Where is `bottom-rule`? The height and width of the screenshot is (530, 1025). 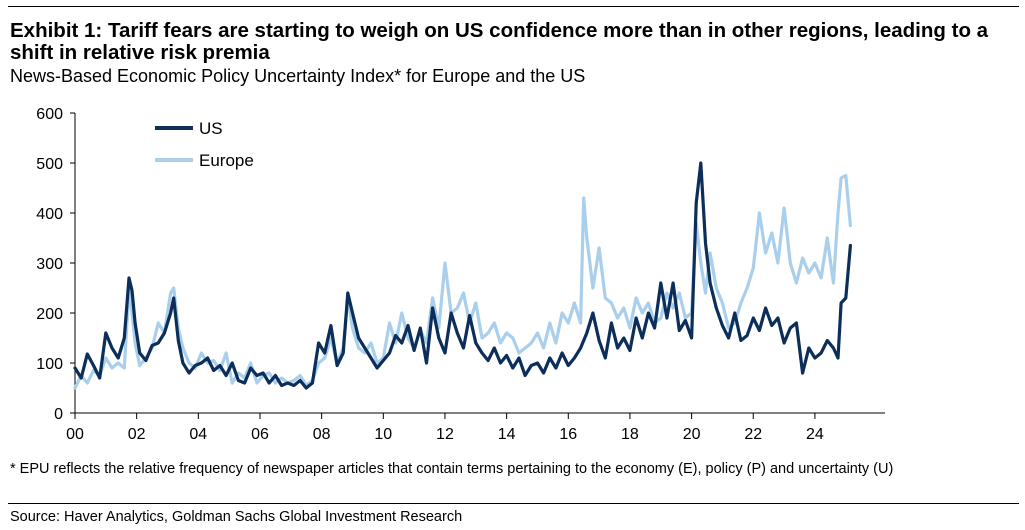 bottom-rule is located at coordinates (513, 503).